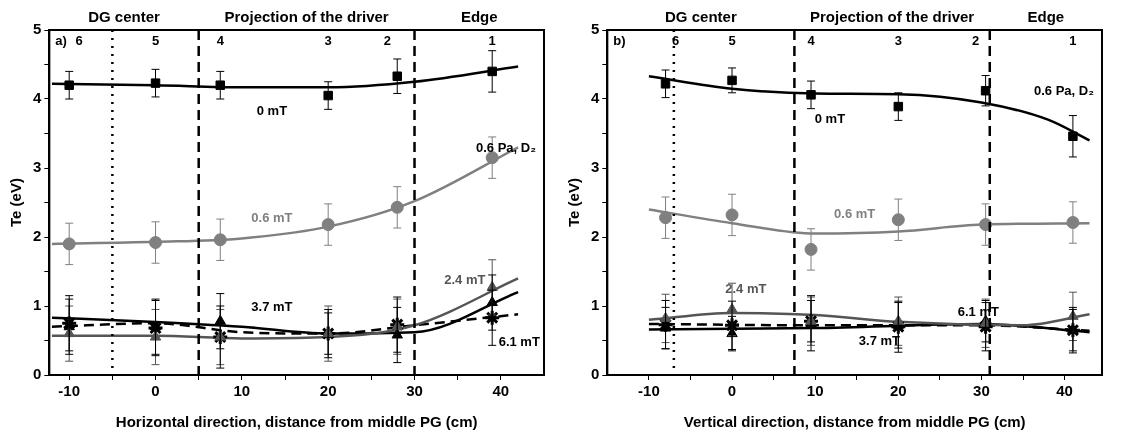  I want to click on annotation: b), so click(619, 41).